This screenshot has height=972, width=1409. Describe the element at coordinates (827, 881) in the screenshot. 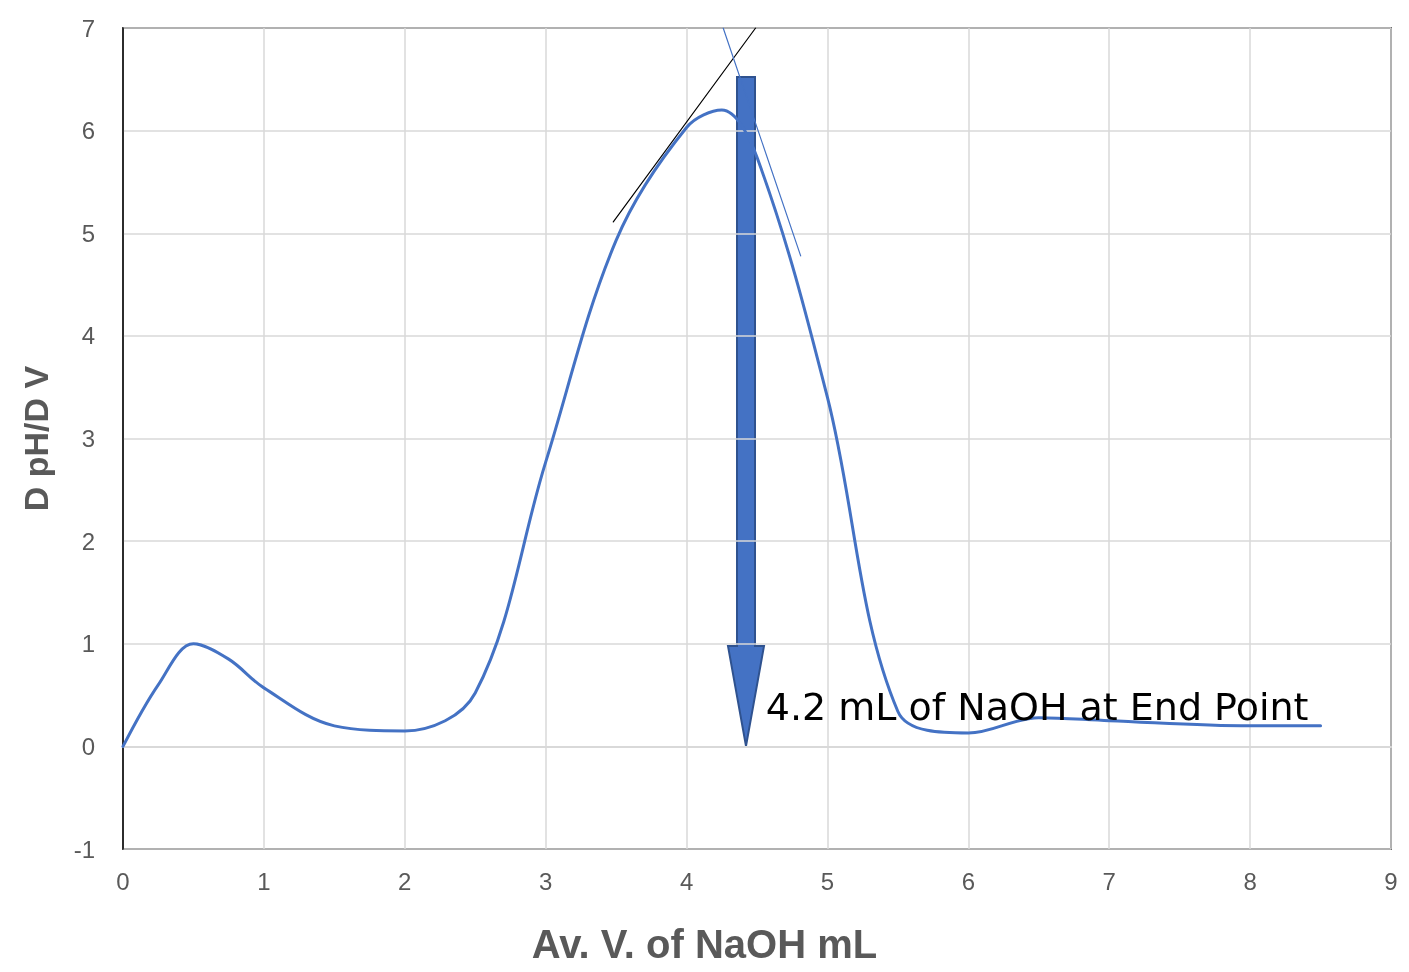

I see `x-tick-label: 5` at that location.